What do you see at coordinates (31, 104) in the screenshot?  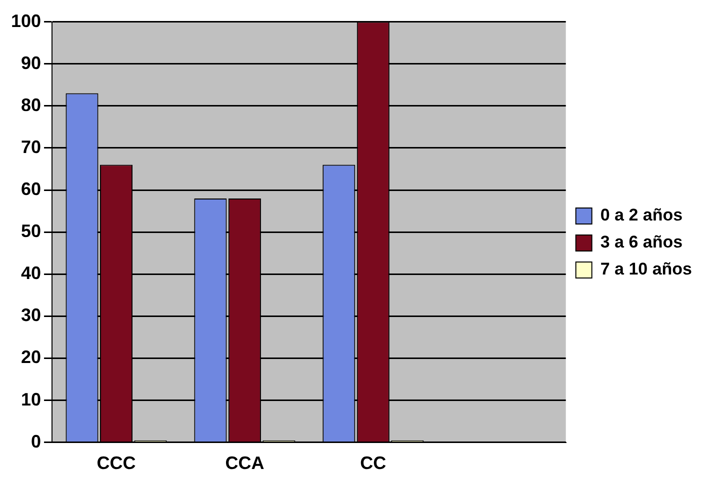 I see `y-tick-label: 80` at bounding box center [31, 104].